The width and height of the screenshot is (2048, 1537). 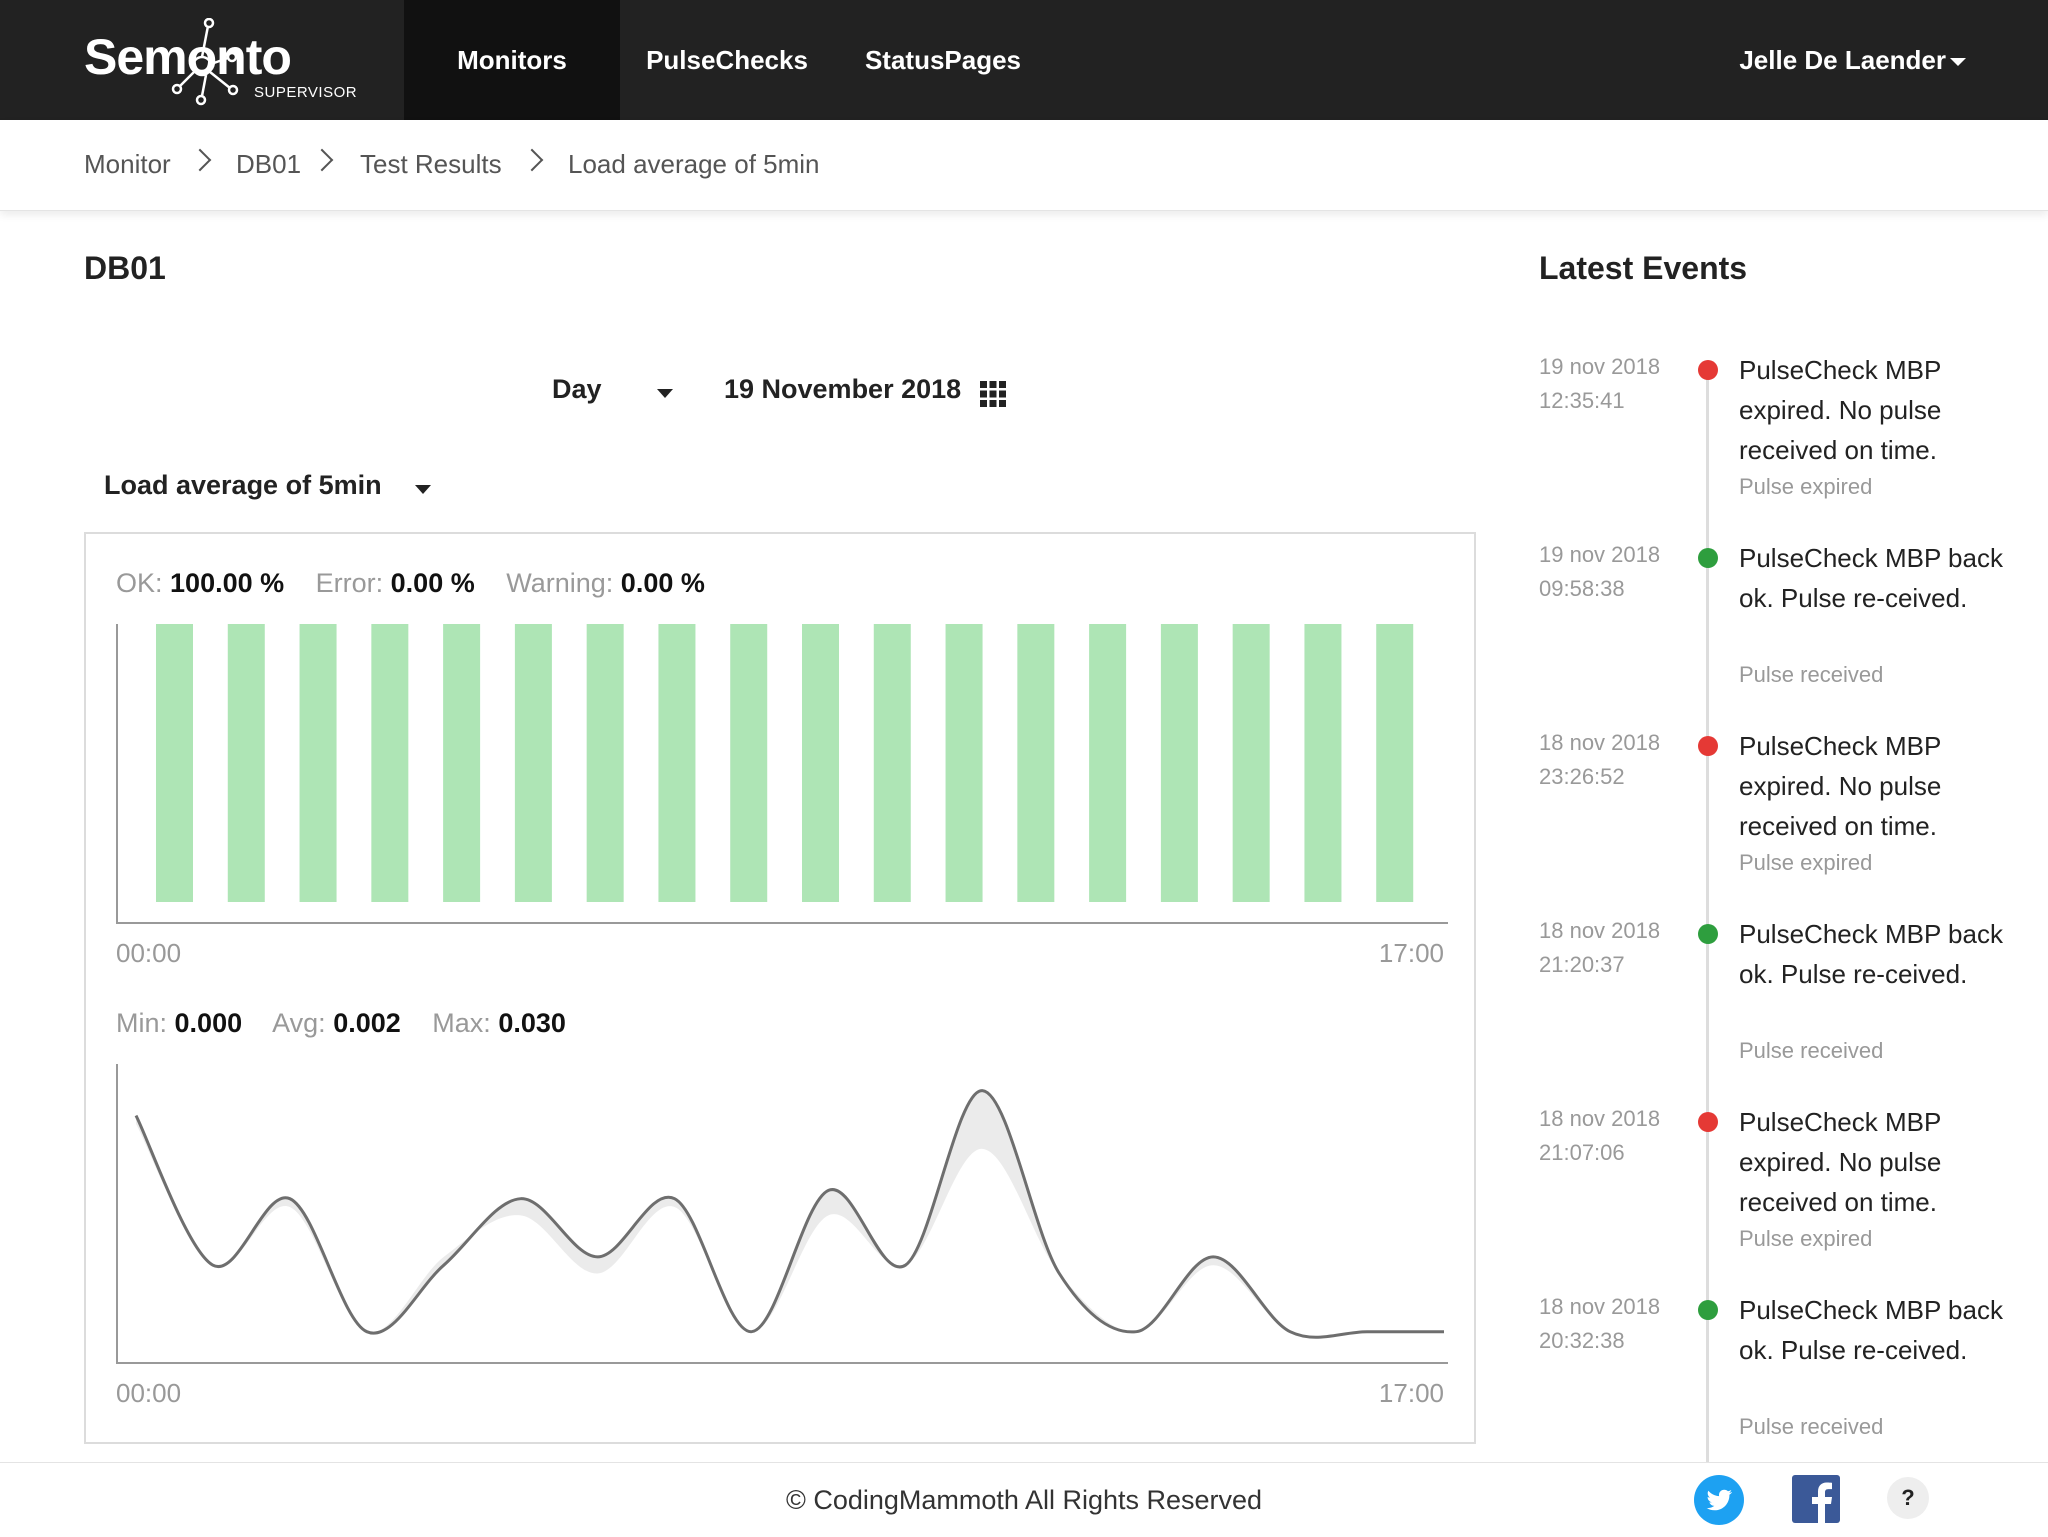 What do you see at coordinates (299, 1023) in the screenshot?
I see `avg-label: Avg:` at bounding box center [299, 1023].